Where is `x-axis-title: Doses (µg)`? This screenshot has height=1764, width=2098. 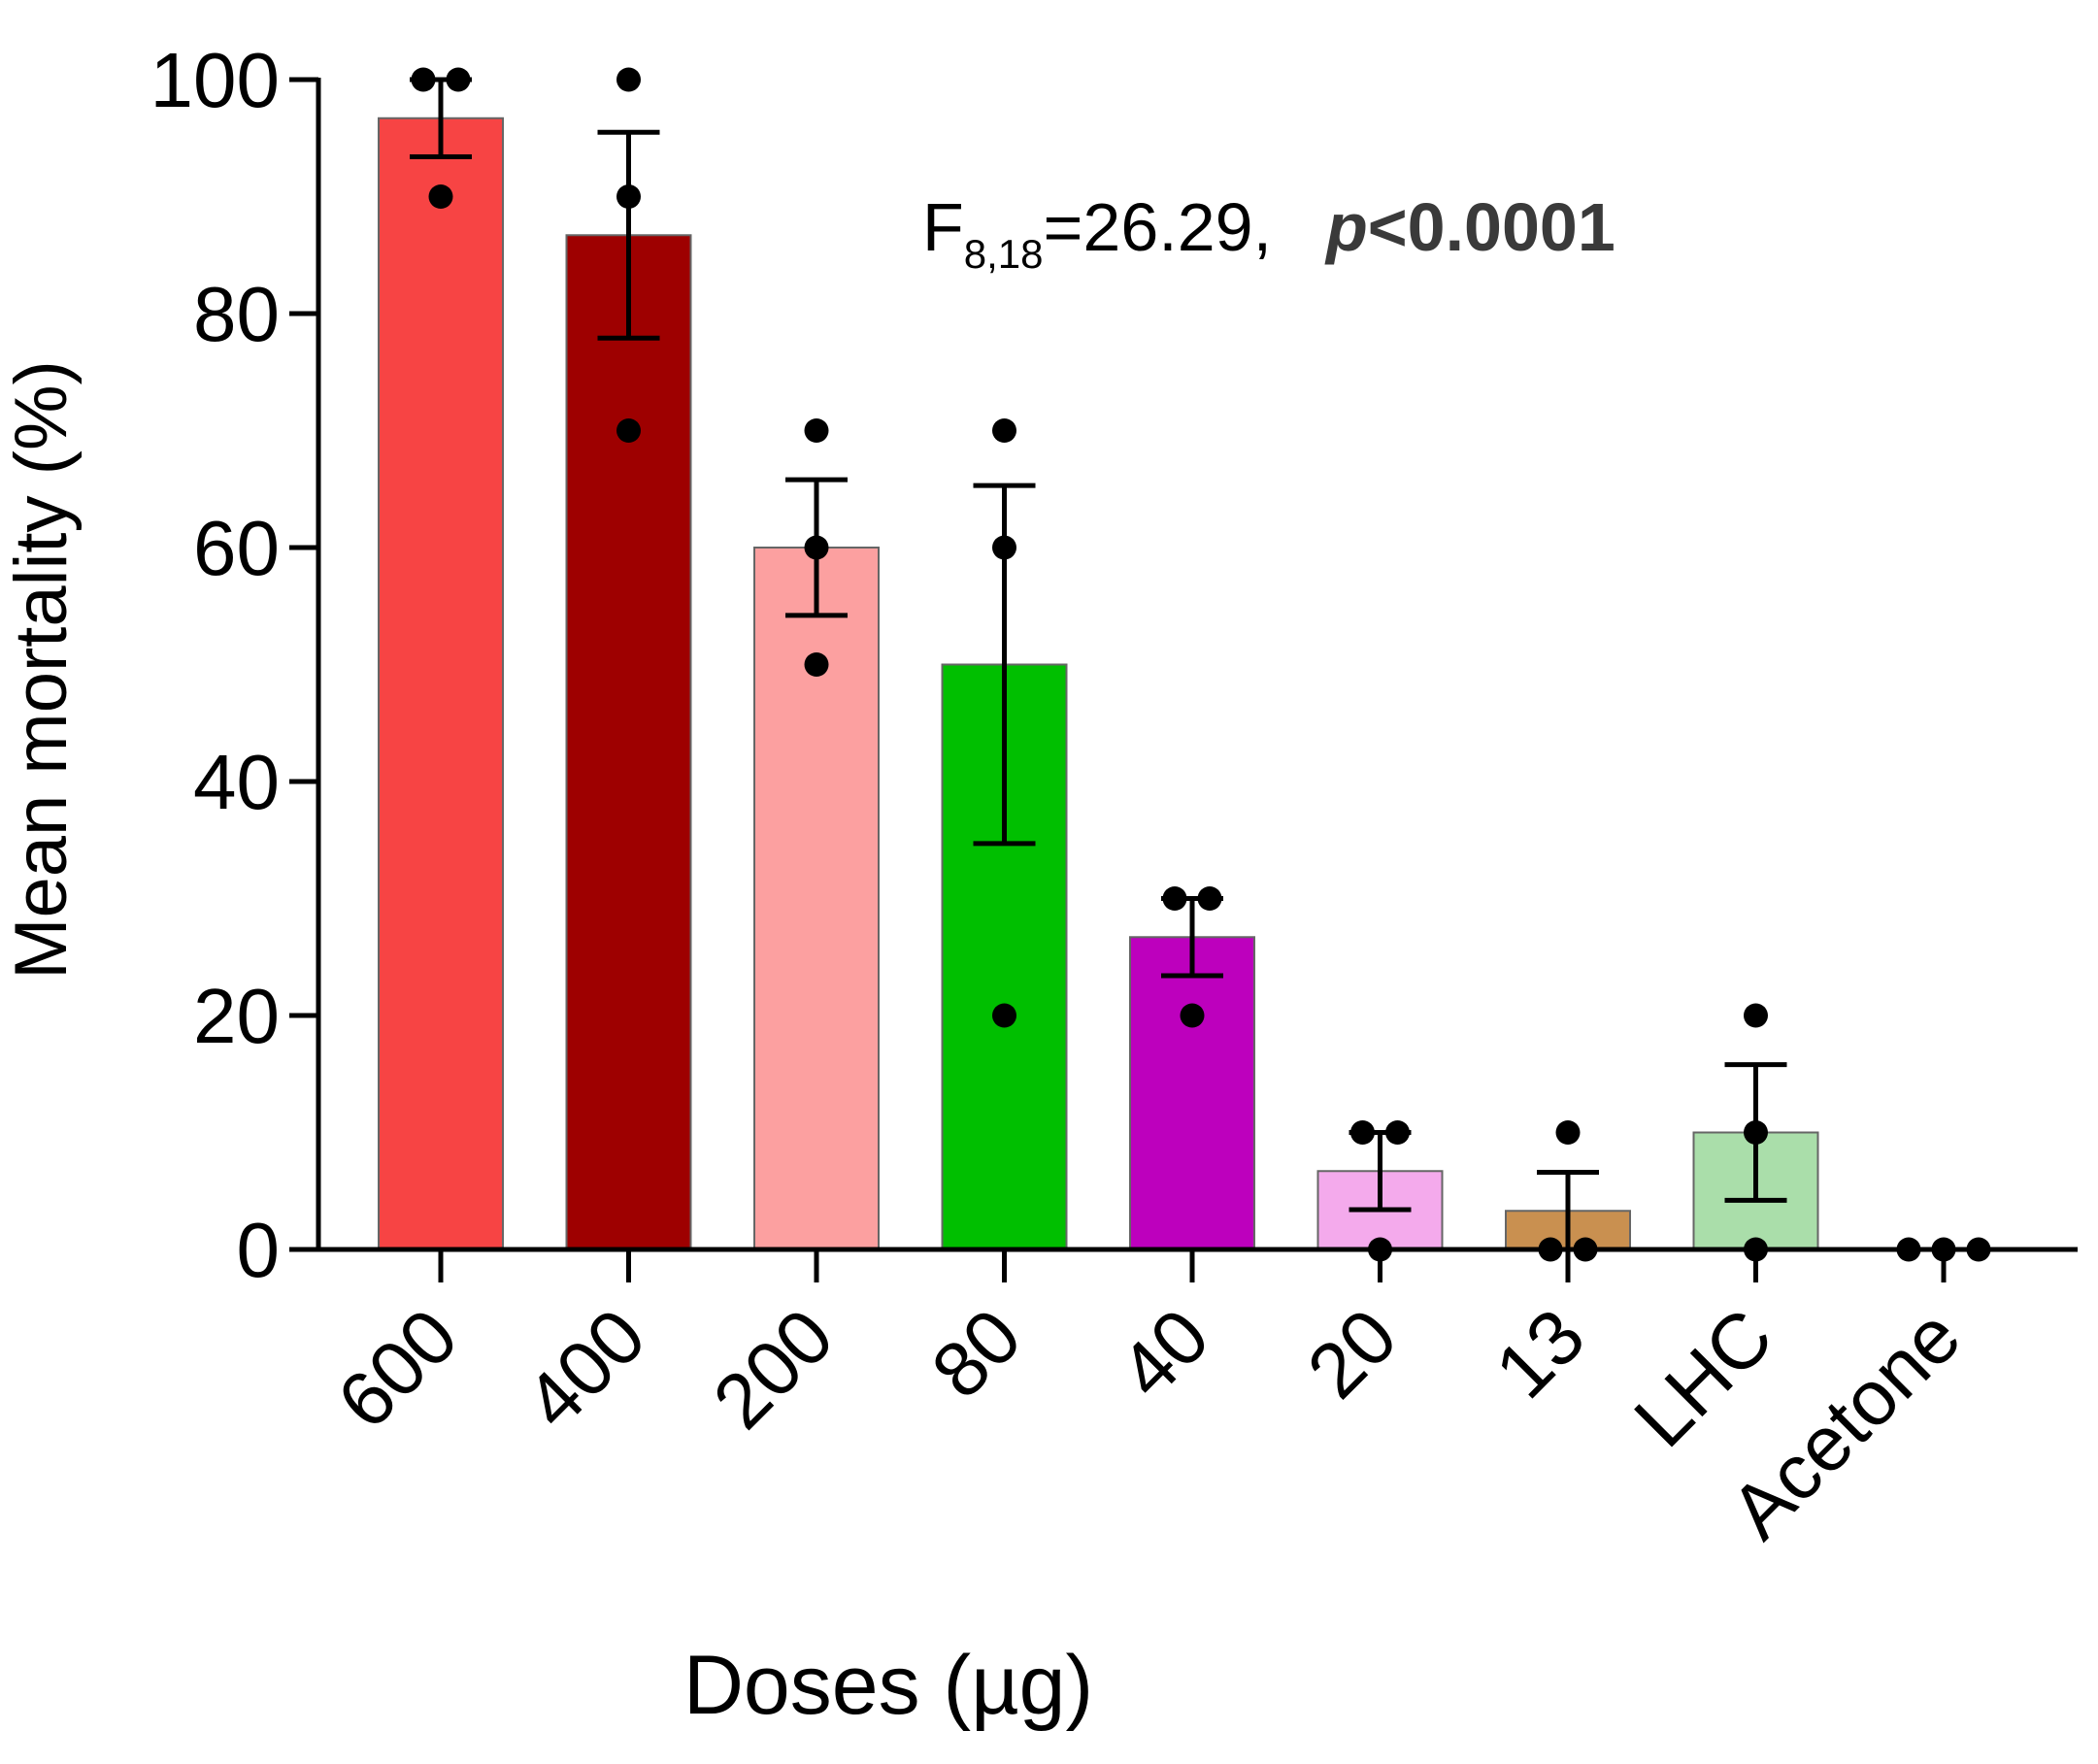
x-axis-title: Doses (µg) is located at coordinates (888, 1685).